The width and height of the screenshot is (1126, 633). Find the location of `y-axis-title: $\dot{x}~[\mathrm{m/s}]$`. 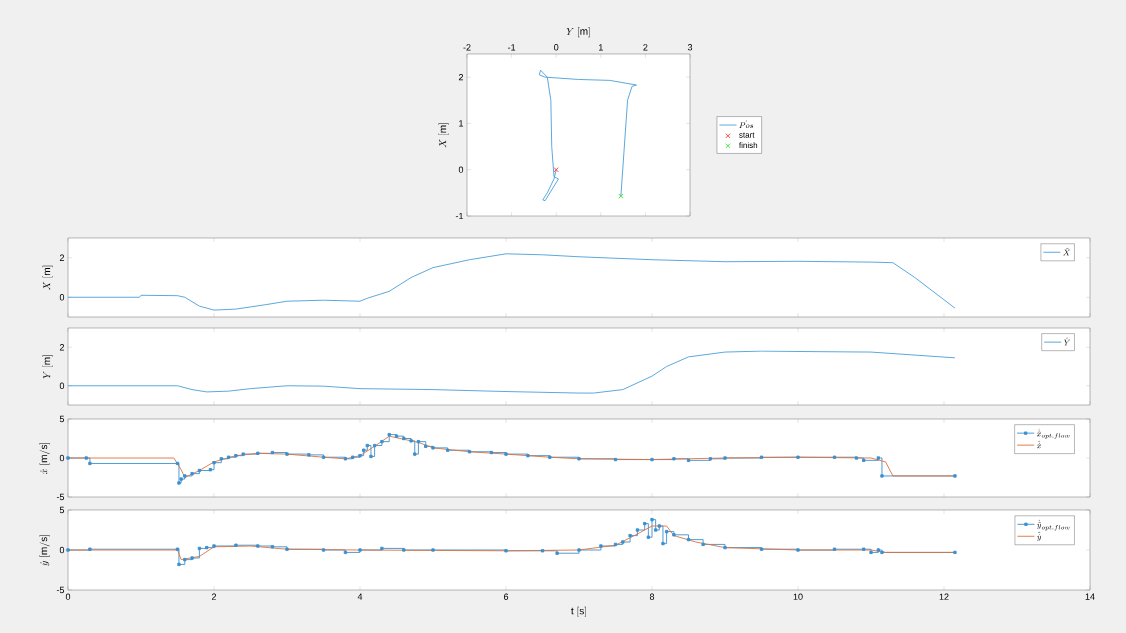

y-axis-title: $\dot{x}~[\mathrm{m/s}]$ is located at coordinates (44, 458).